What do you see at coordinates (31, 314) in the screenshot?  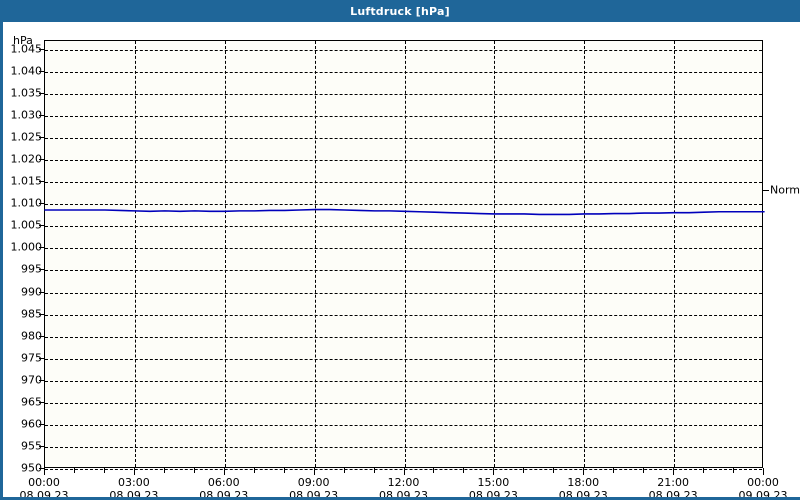 I see `y-axis-tick-label: 985` at bounding box center [31, 314].